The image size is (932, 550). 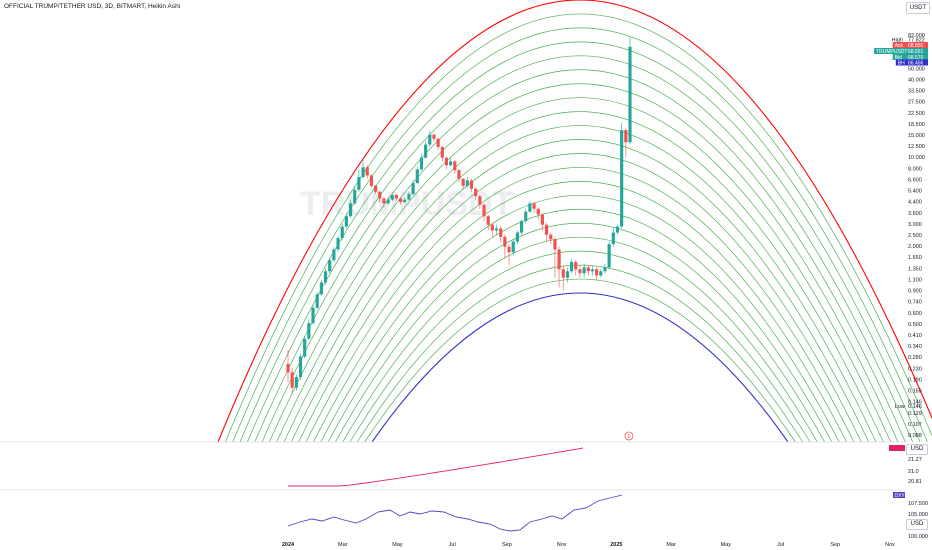 What do you see at coordinates (915, 258) in the screenshot?
I see `price-tick-label: 1.650` at bounding box center [915, 258].